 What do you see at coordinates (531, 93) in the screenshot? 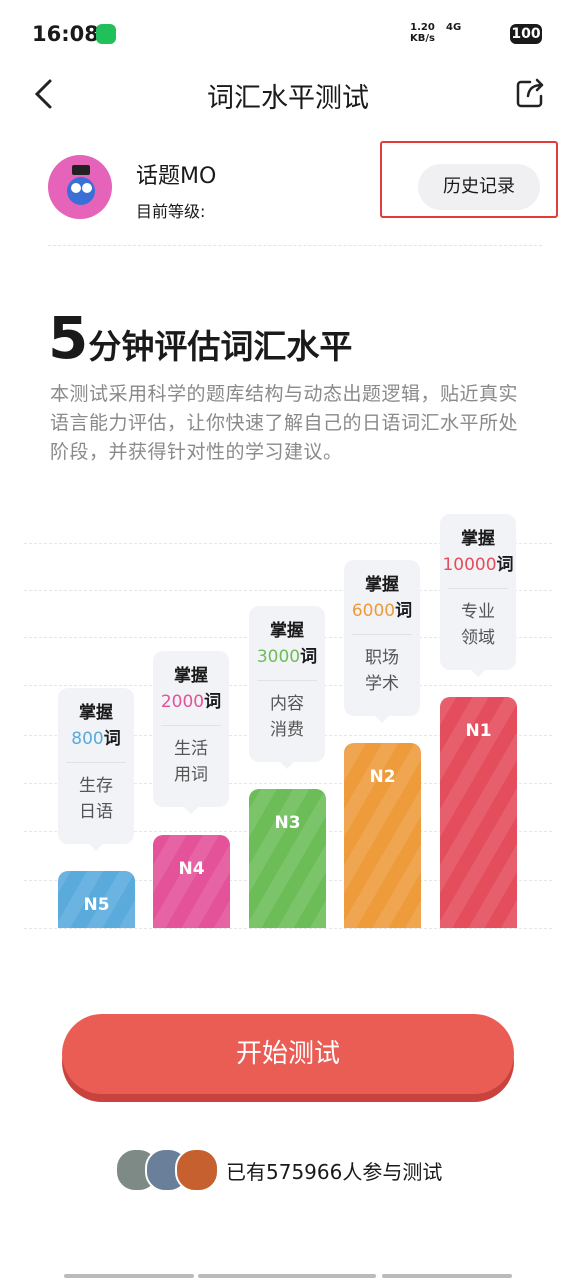
I see `share-button` at bounding box center [531, 93].